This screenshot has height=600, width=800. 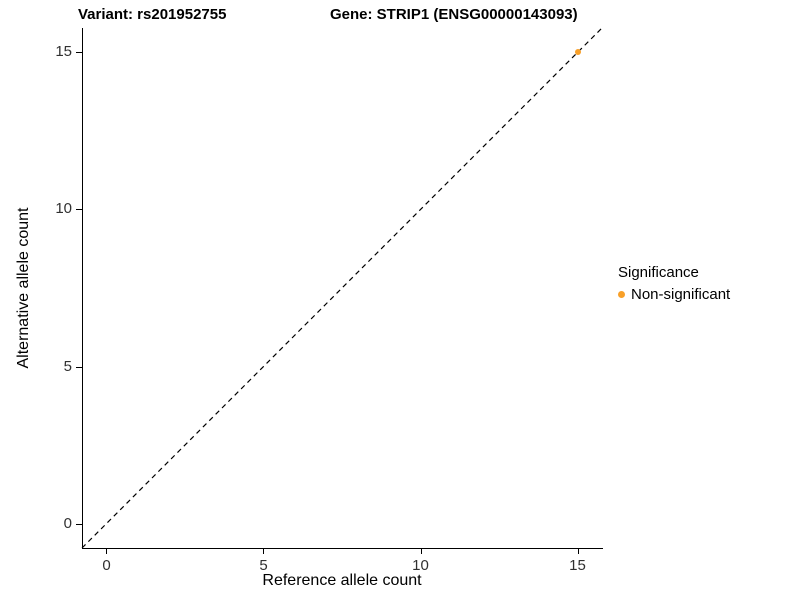 What do you see at coordinates (342, 548) in the screenshot?
I see `x-axis-line` at bounding box center [342, 548].